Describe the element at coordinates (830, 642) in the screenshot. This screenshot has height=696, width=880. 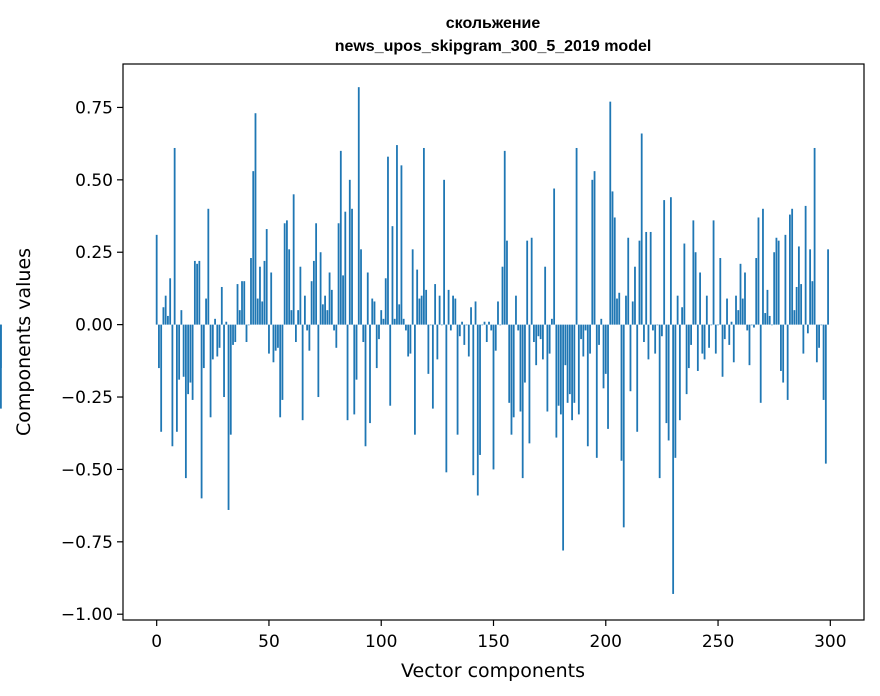
I see `x-tick-label: 300` at that location.